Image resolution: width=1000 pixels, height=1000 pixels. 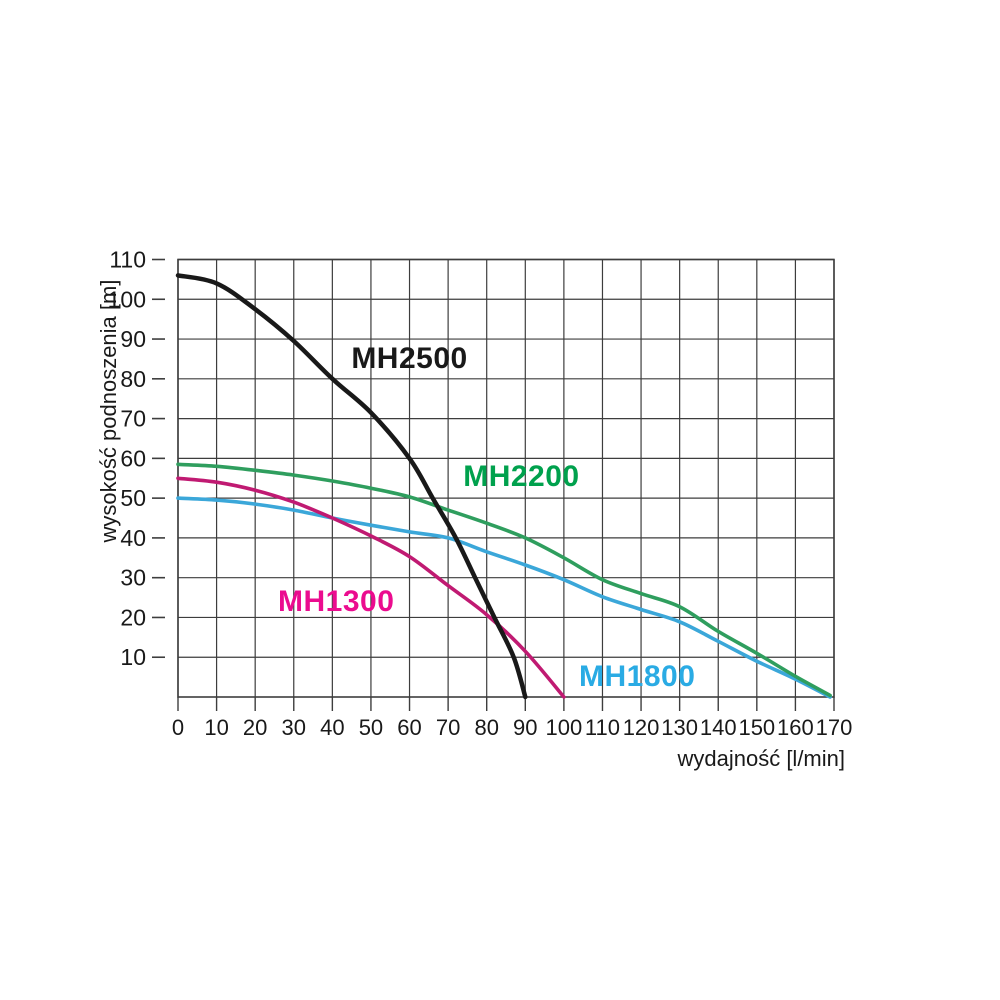 What do you see at coordinates (679, 727) in the screenshot?
I see `svg-text: 130` at bounding box center [679, 727].